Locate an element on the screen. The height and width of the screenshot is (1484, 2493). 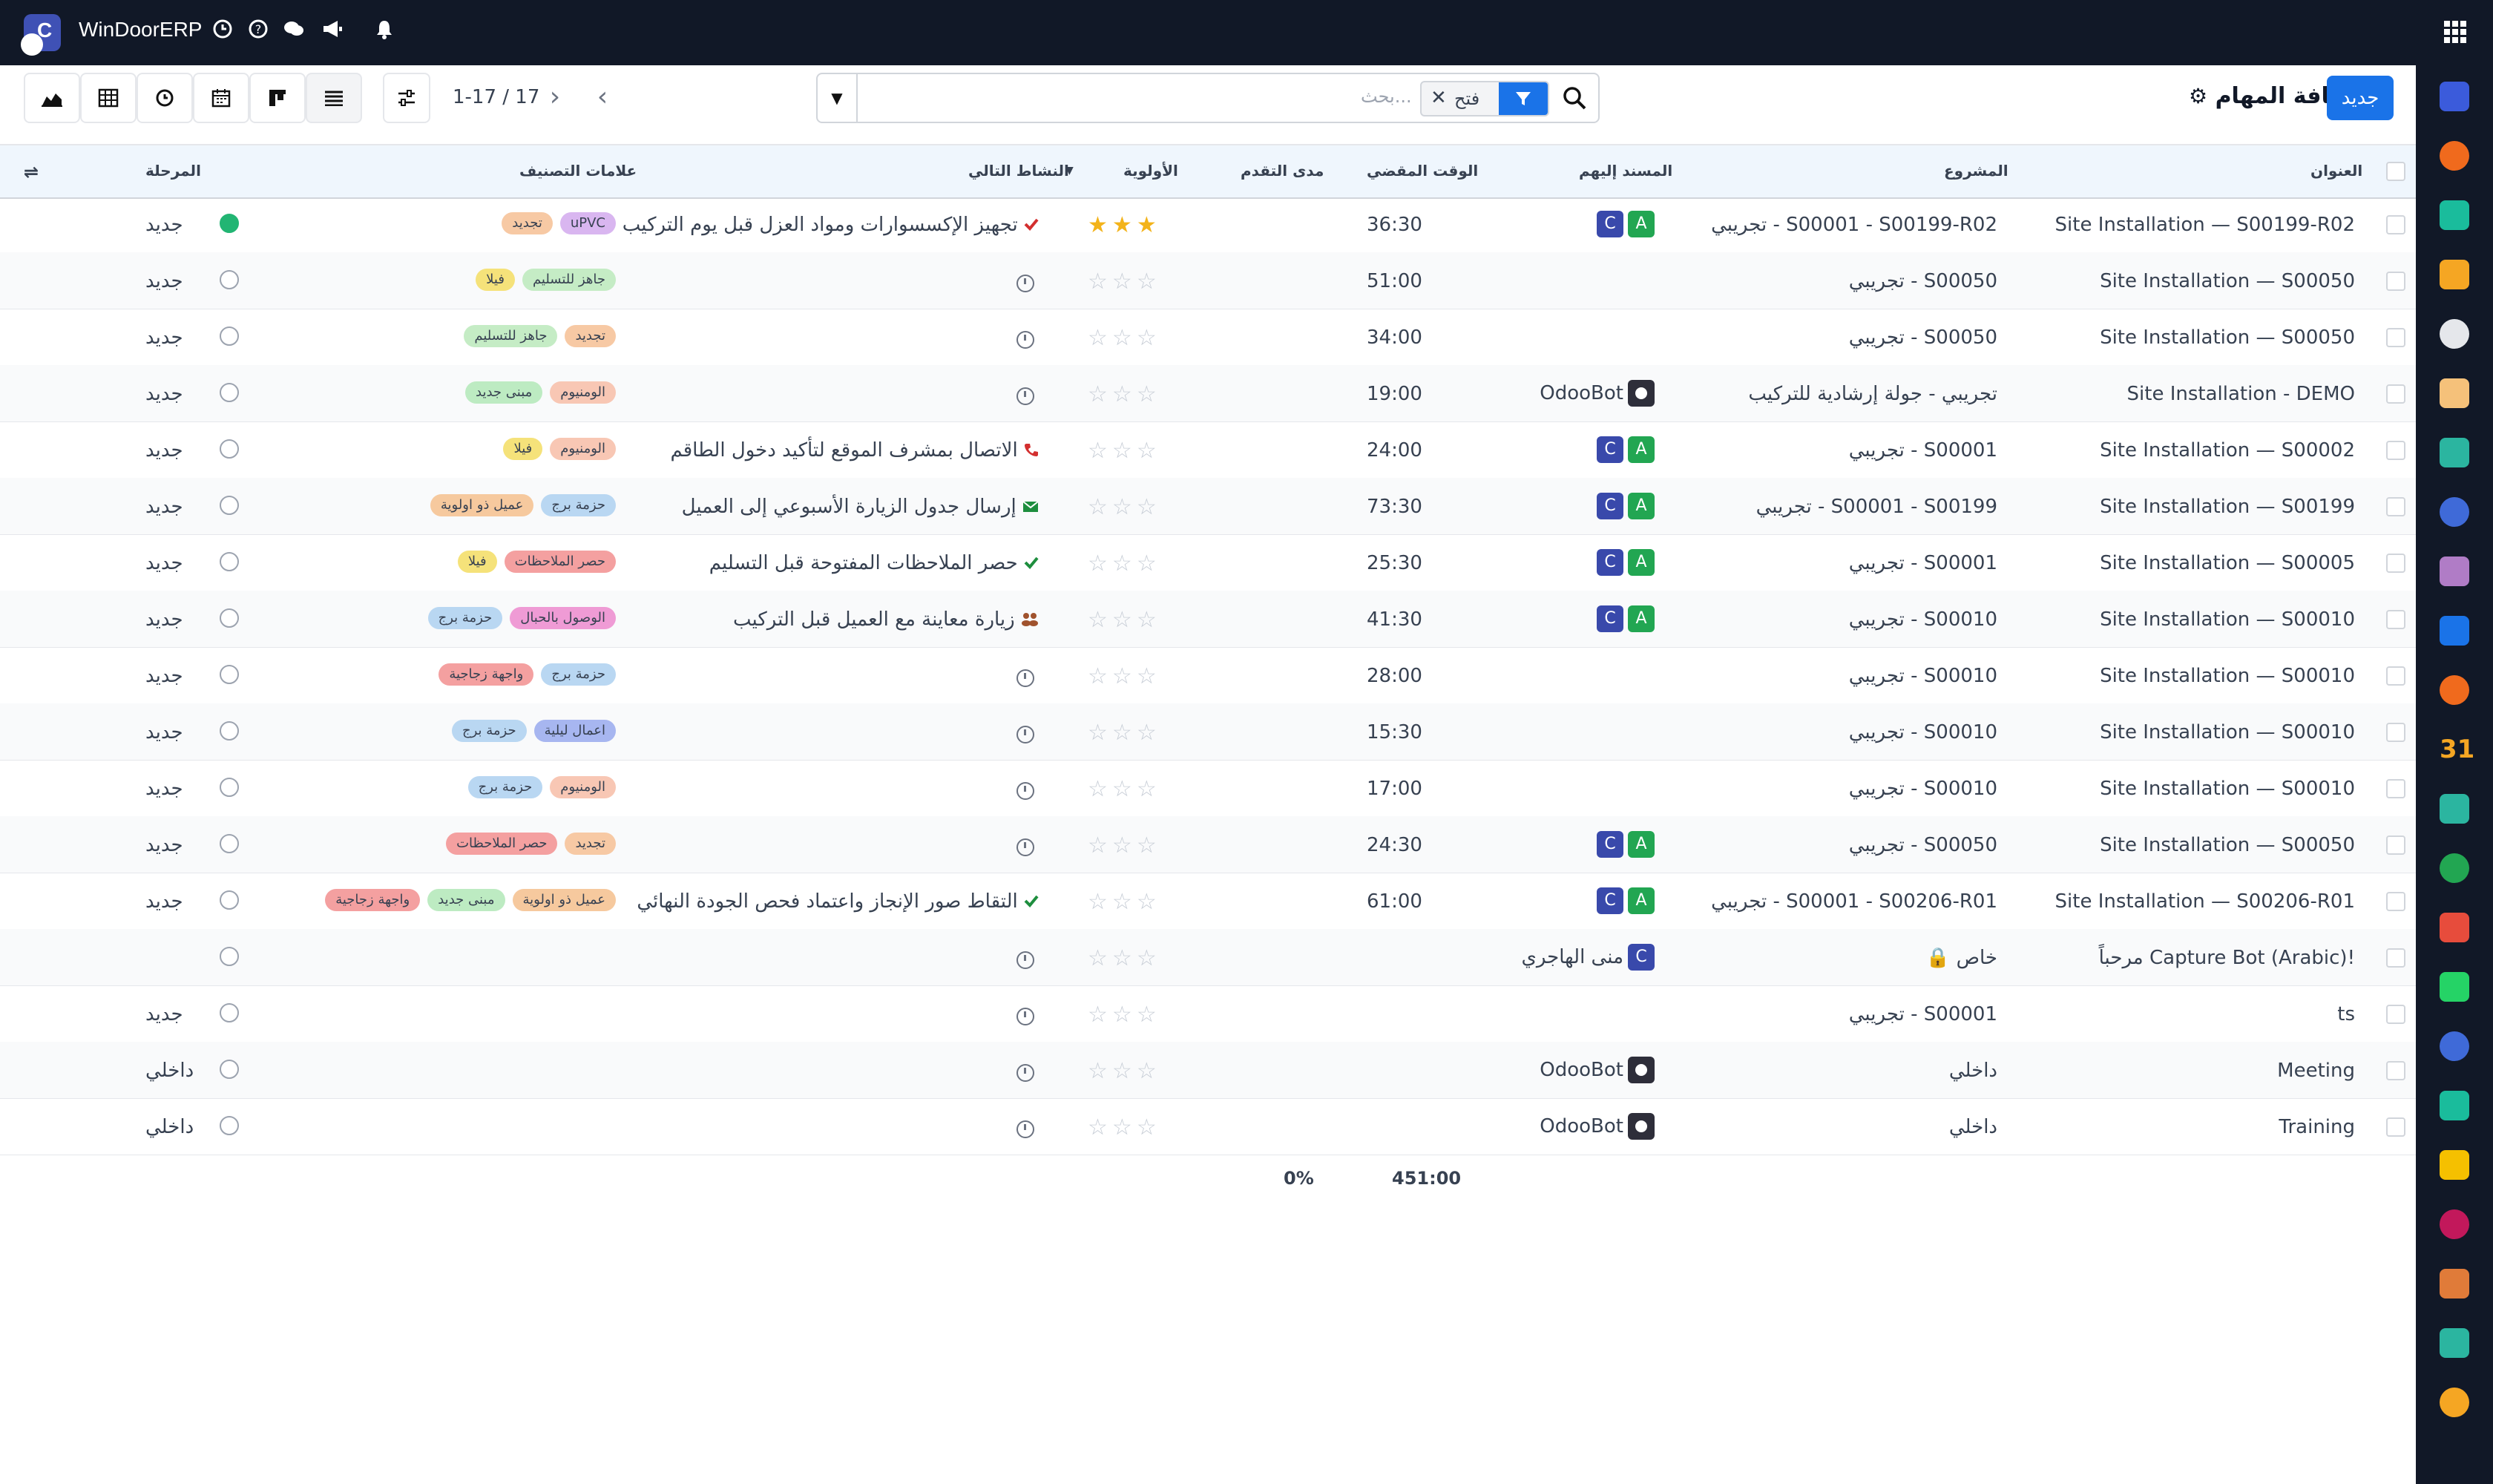
search-facet: ✕ فتح is located at coordinates (1484, 98).